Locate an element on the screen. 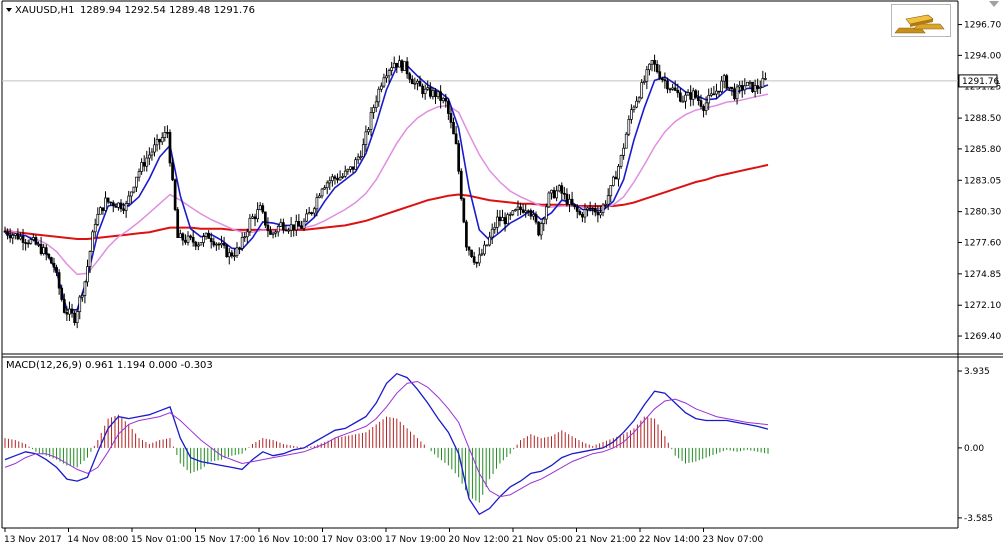 This screenshot has height=550, width=1003. time-tick-label: 22 Nov 14:00 is located at coordinates (669, 540).